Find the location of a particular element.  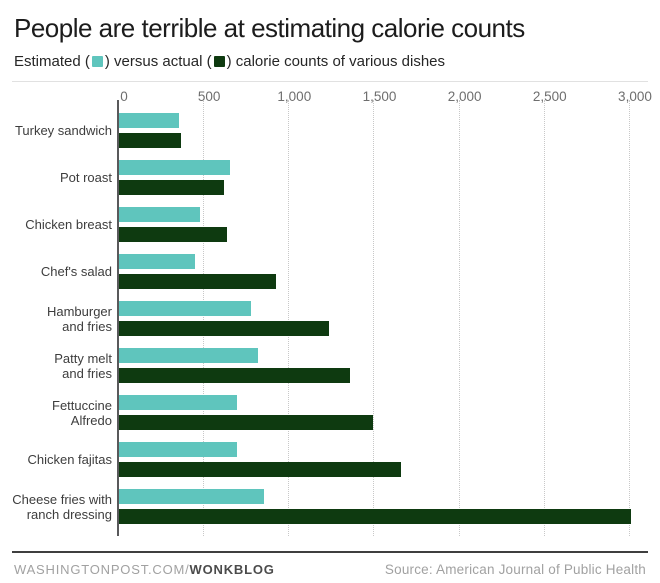

legend-text-estimated: Estimated ( is located at coordinates (52, 61).